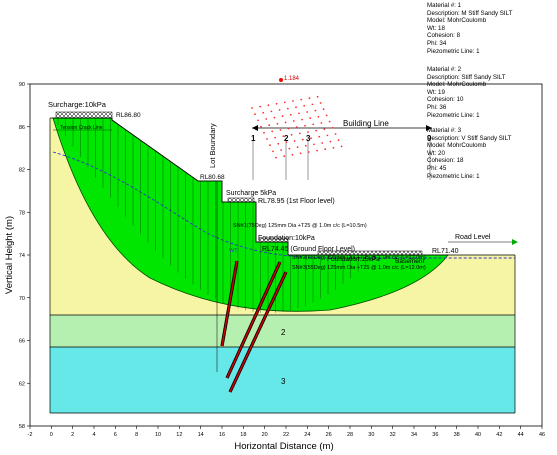  Describe the element at coordinates (84, 115) in the screenshot. I see `surcharge-10kpa-load` at that location.